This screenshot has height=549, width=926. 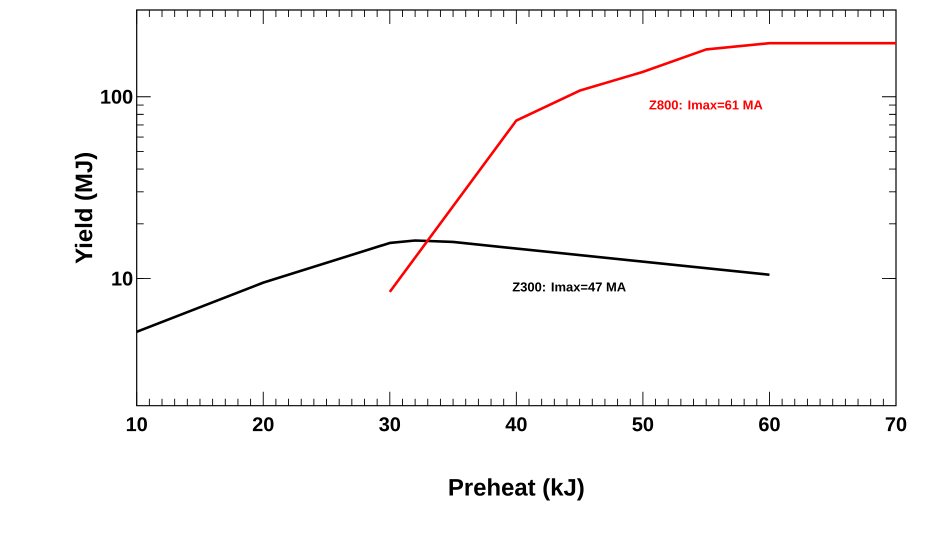 I want to click on x-axis-title: Preheat (kJ), so click(x=517, y=489).